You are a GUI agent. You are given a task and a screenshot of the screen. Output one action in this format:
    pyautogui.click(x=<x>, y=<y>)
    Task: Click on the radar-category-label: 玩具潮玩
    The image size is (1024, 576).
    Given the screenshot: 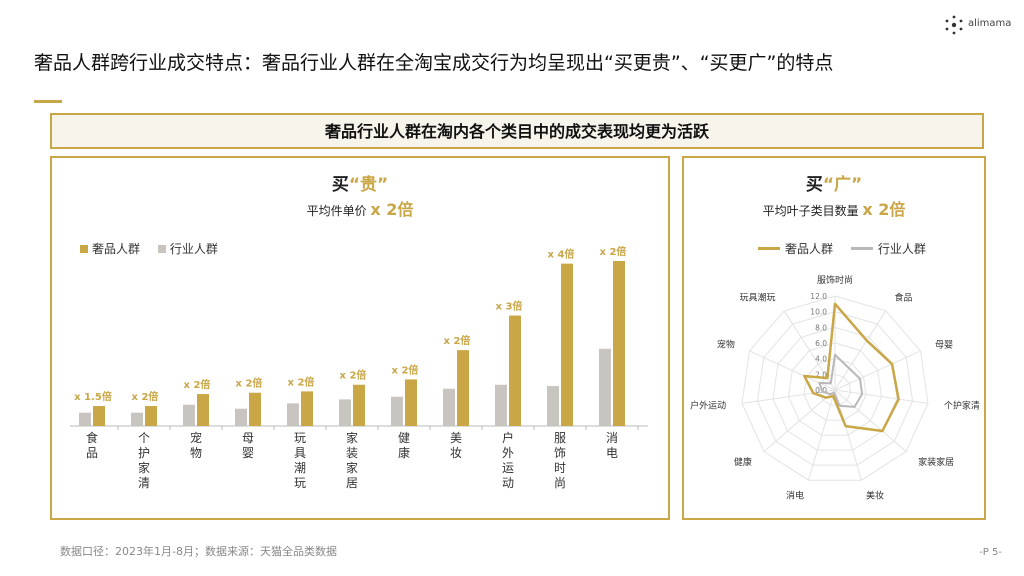 What is the action you would take?
    pyautogui.click(x=758, y=297)
    